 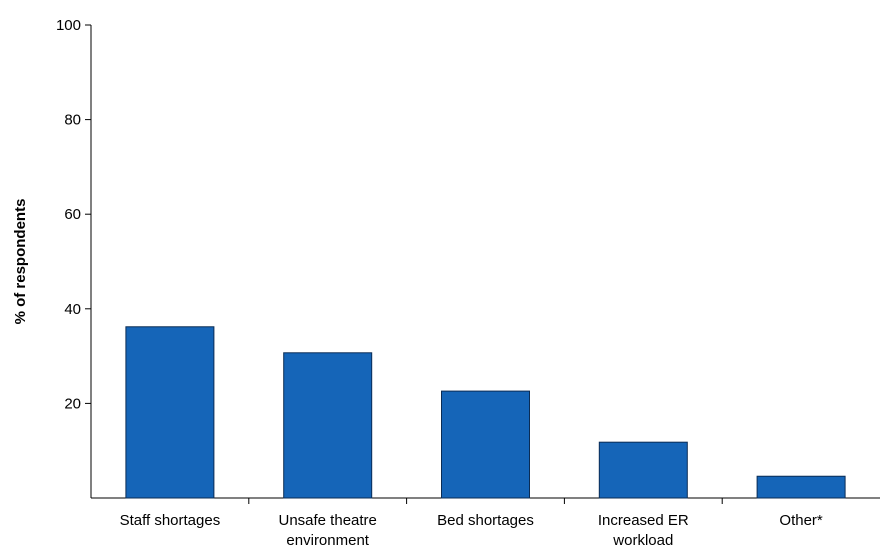 I want to click on y-tick-label: 60, so click(x=72, y=214).